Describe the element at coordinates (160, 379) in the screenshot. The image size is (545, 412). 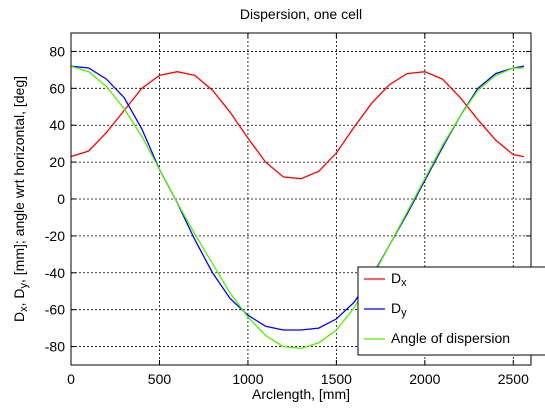
I see `x-tick-label: 500` at that location.